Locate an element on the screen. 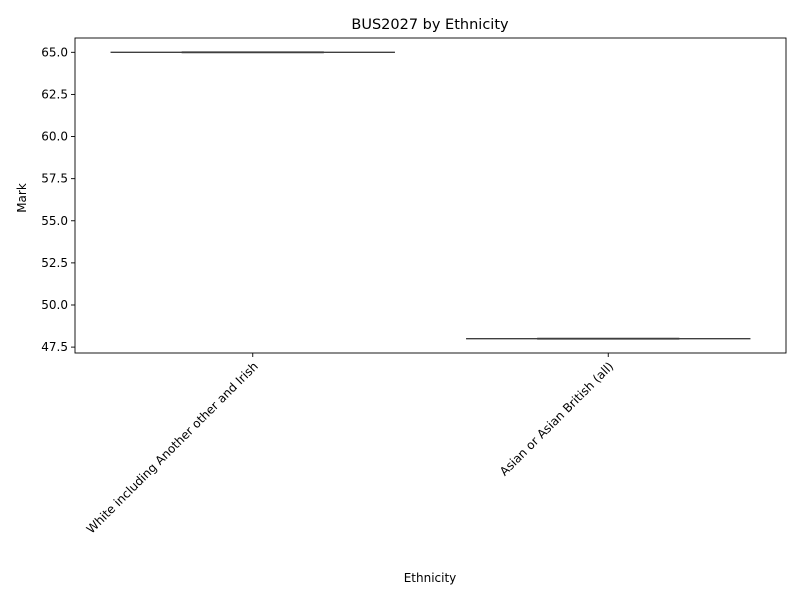 The height and width of the screenshot is (600, 800). y-tick-label: 55.0 is located at coordinates (54, 221).